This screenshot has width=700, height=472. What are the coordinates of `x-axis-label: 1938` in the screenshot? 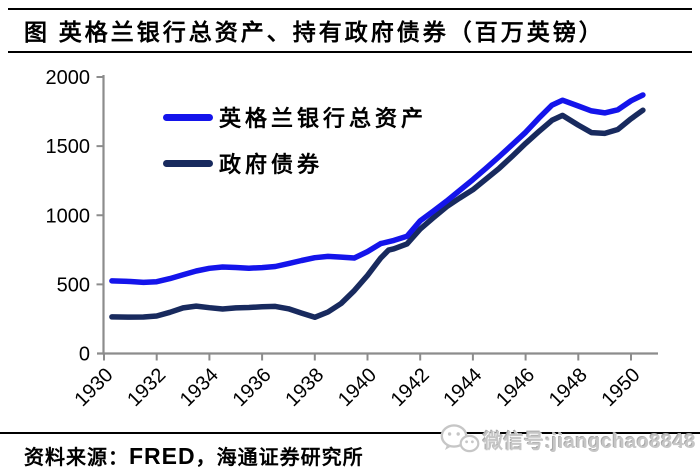 It's located at (304, 387).